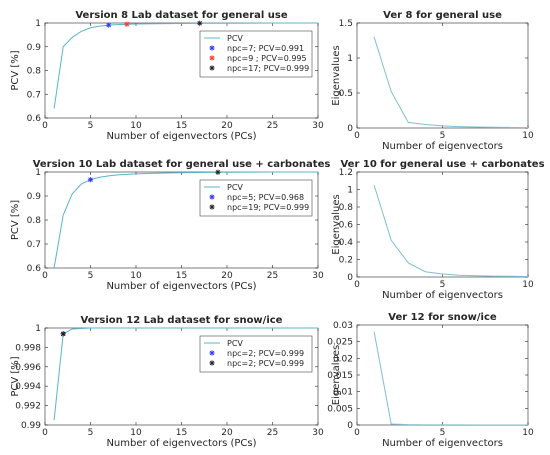 The image size is (550, 455). What do you see at coordinates (442, 317) in the screenshot?
I see `chart-title: Ver 12 for snow/ice` at bounding box center [442, 317].